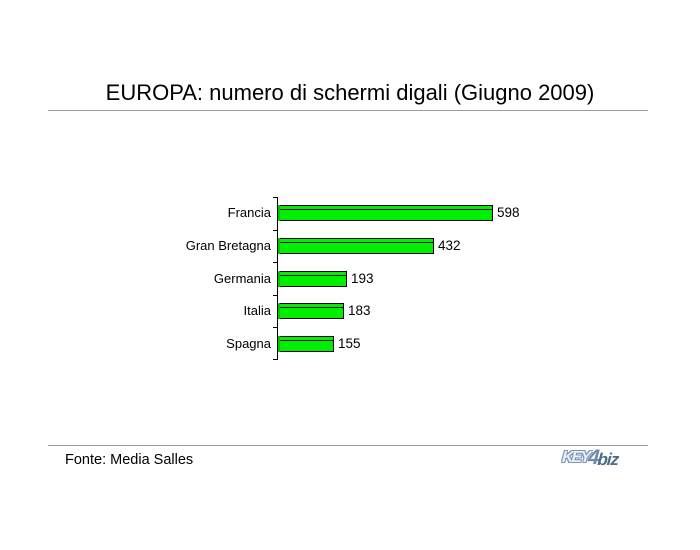 This screenshot has width=700, height=550. Describe the element at coordinates (382, 344) in the screenshot. I see `bar-row: Spagna 155` at that location.